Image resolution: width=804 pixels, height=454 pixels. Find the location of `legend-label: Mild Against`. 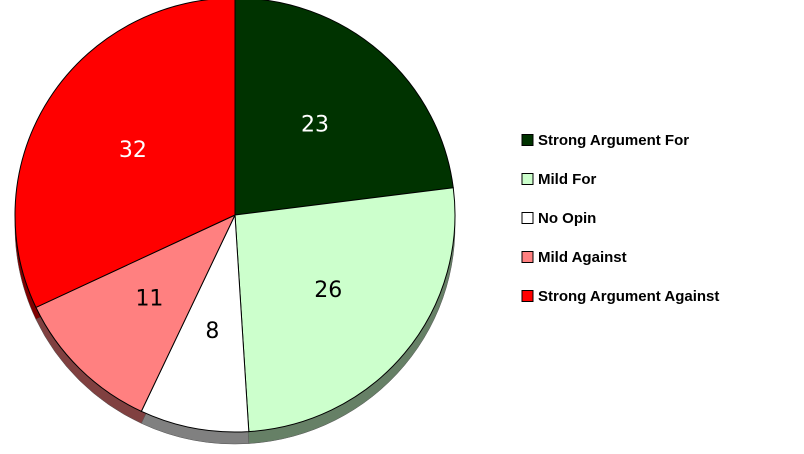

legend-label: Mild Against is located at coordinates (582, 257).